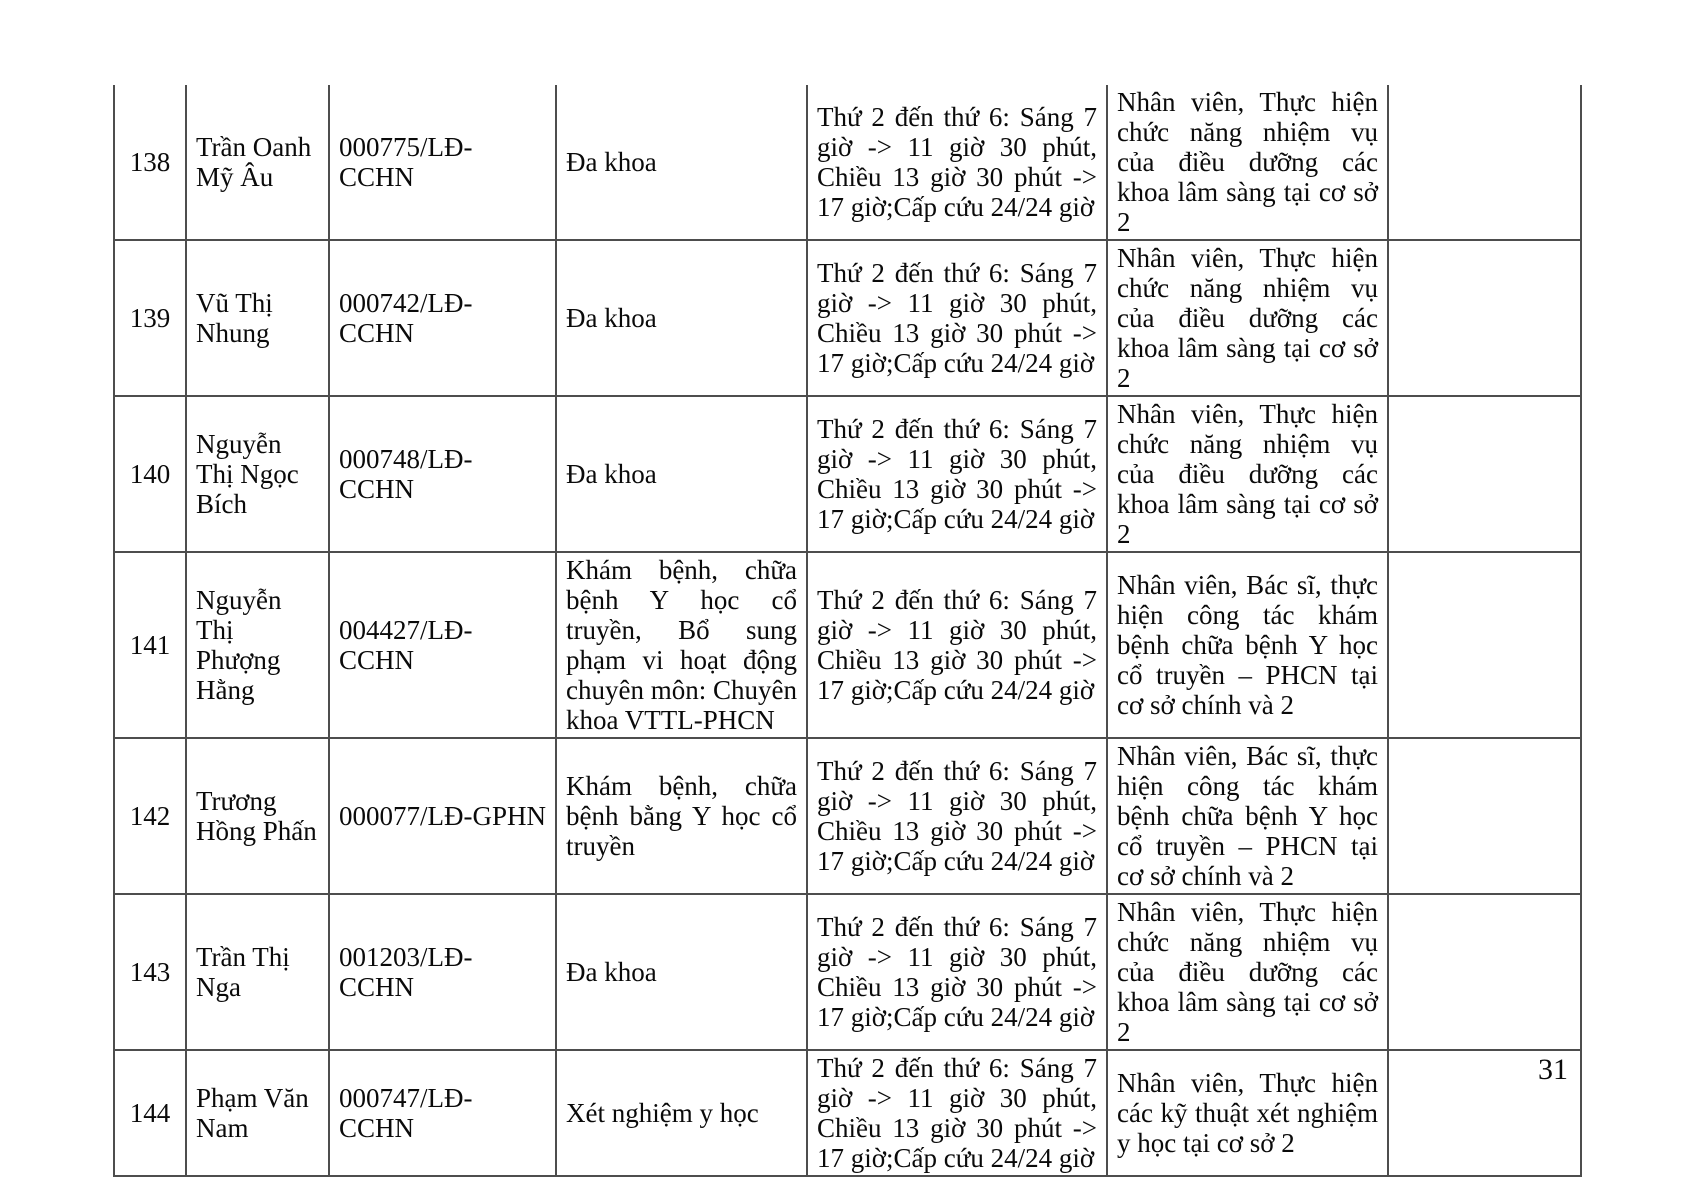  What do you see at coordinates (257, 163) in the screenshot?
I see `cell-practitioner-name: Trần Oanh Mỹ Âu` at bounding box center [257, 163].